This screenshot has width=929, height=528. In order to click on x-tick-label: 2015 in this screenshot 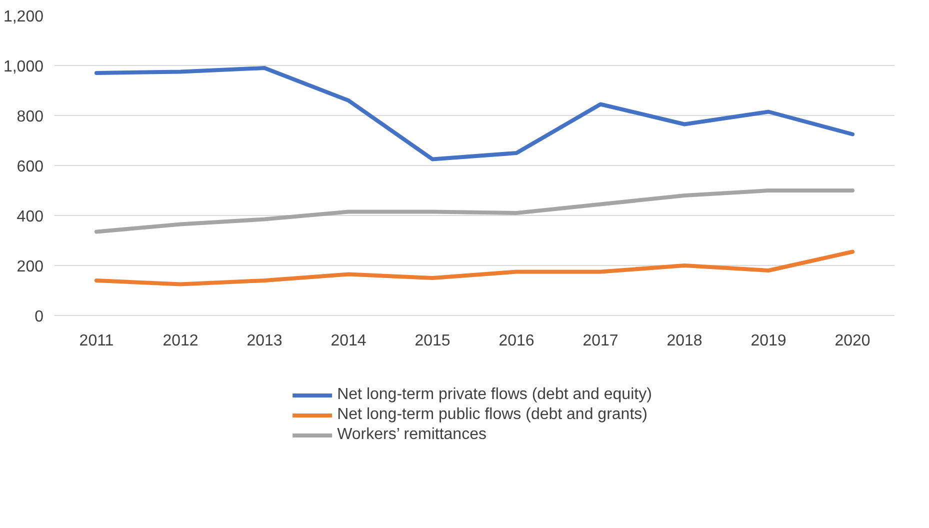, I will do `click(432, 341)`.